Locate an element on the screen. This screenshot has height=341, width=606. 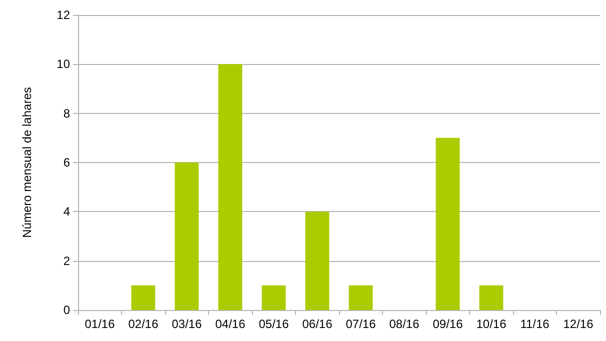
x-tick-label: 09/16 is located at coordinates (448, 324).